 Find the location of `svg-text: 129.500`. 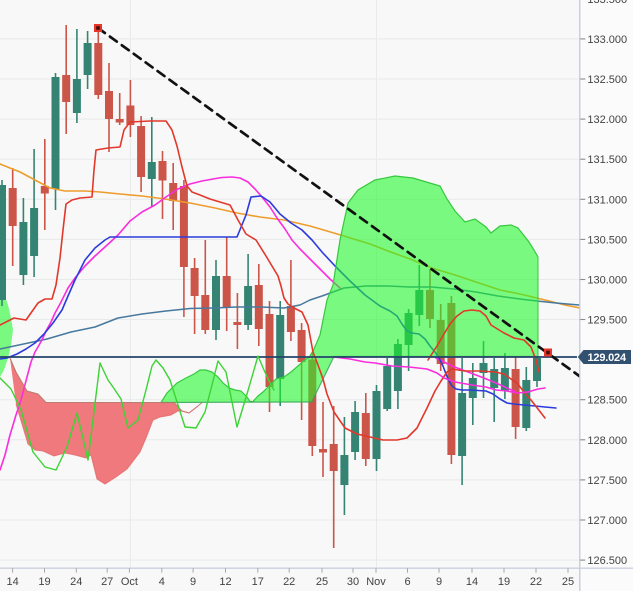

svg-text: 129.500 is located at coordinates (607, 321).